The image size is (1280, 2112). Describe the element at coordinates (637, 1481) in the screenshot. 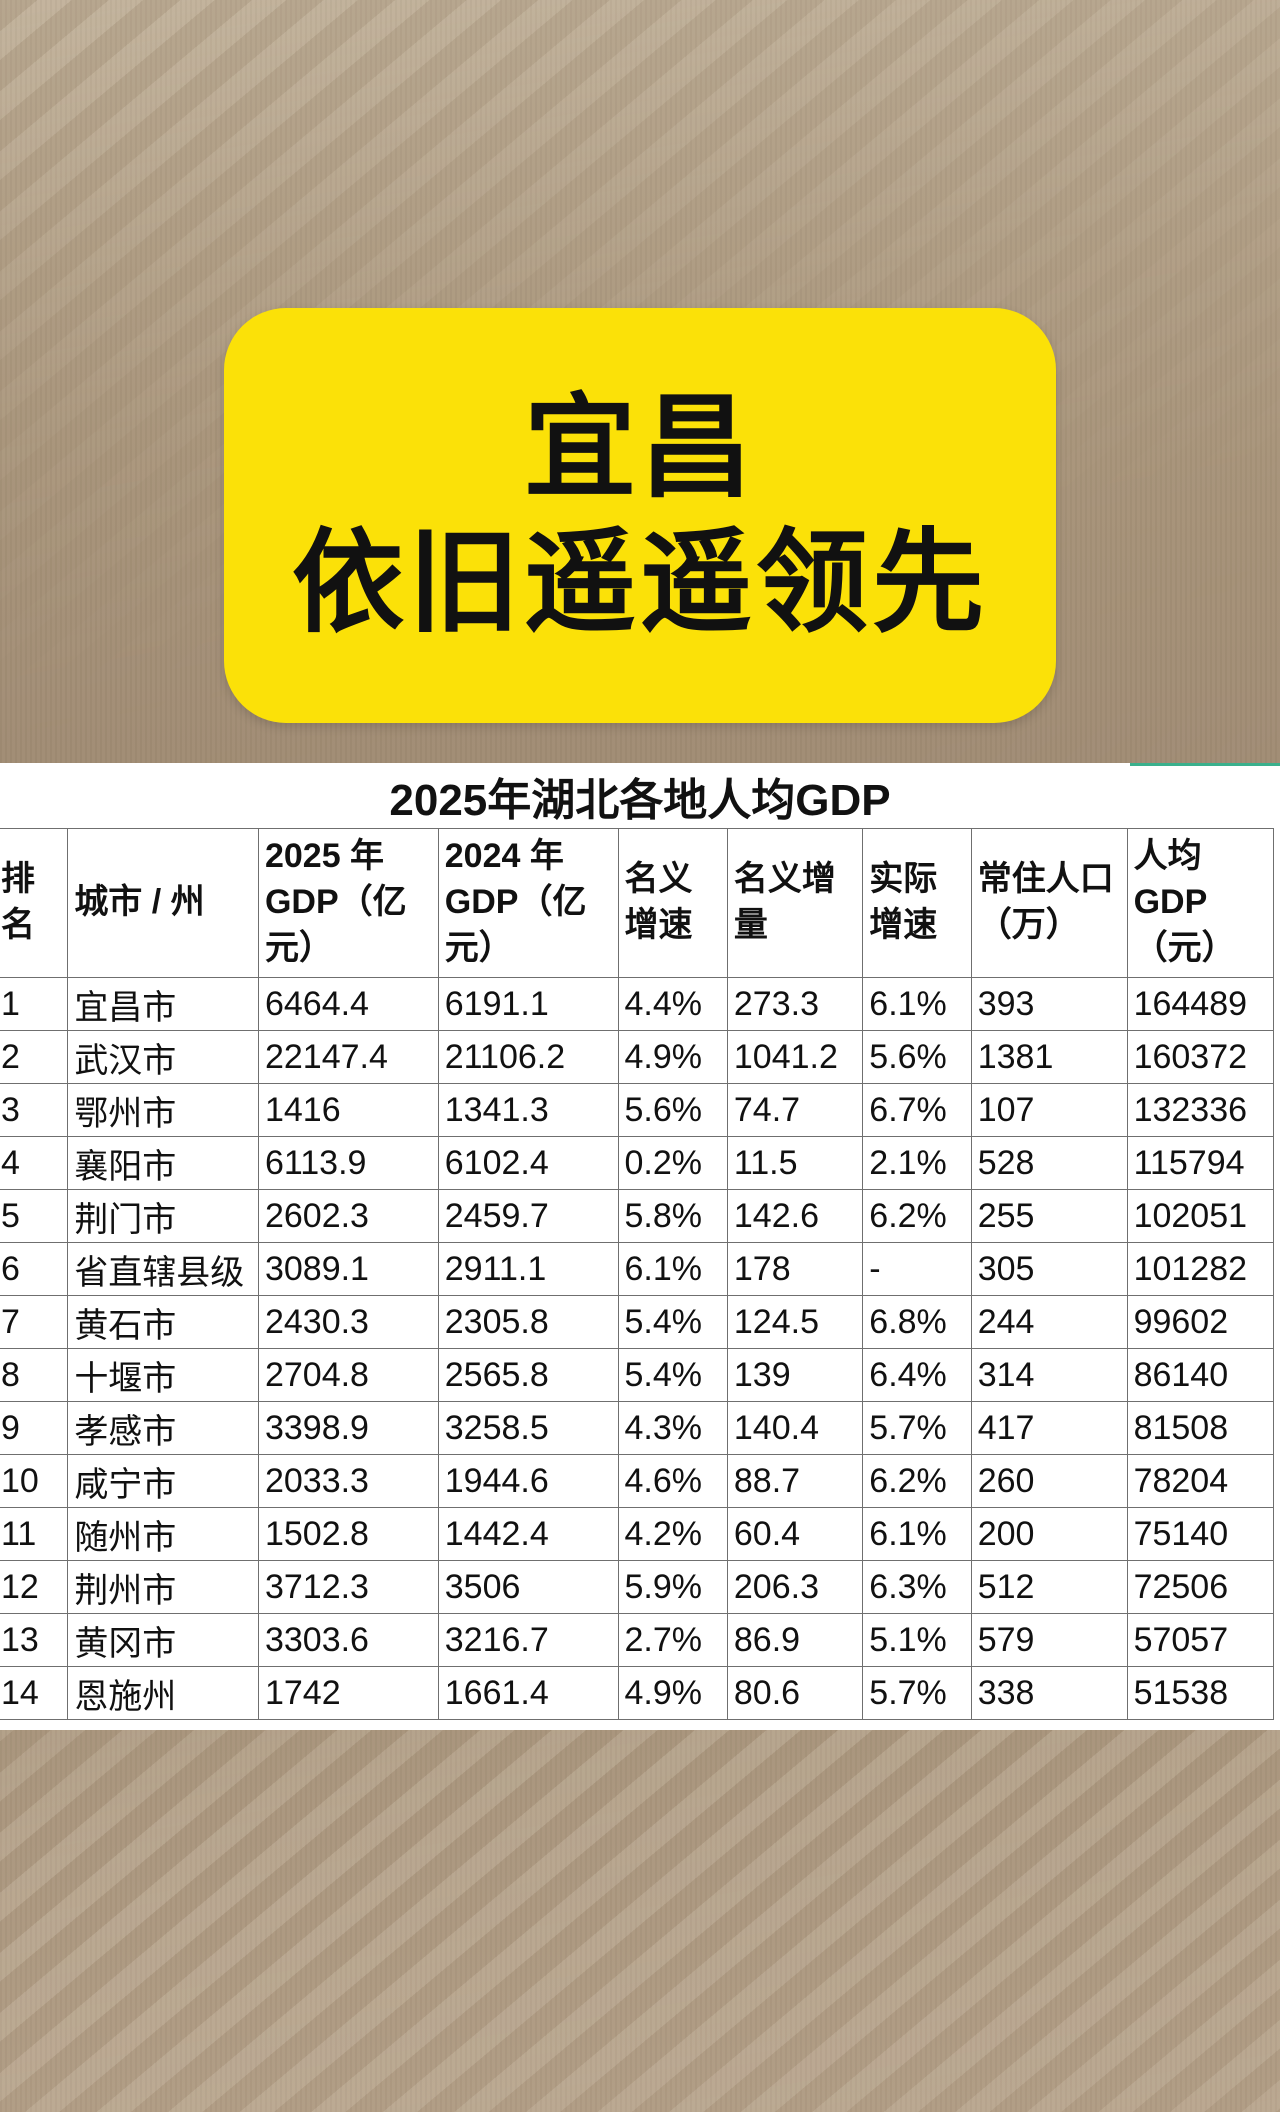

I see `table-row: 10 咸宁市 2033.3 1944.6 4.6% 88.7 6.2% 260 78204` at that location.